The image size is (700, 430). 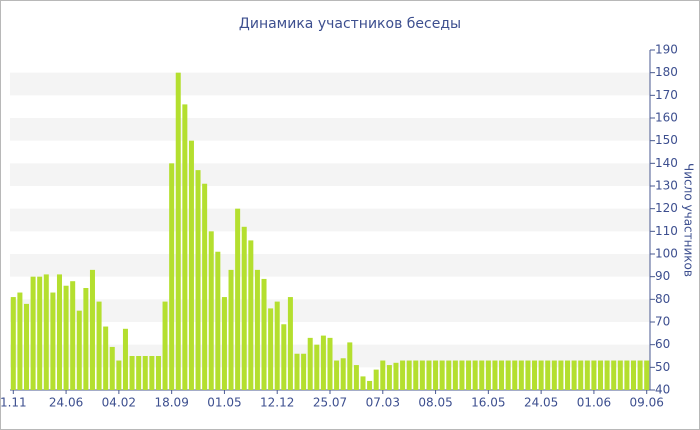 I want to click on x-tick-label: 04.02, so click(x=119, y=403).